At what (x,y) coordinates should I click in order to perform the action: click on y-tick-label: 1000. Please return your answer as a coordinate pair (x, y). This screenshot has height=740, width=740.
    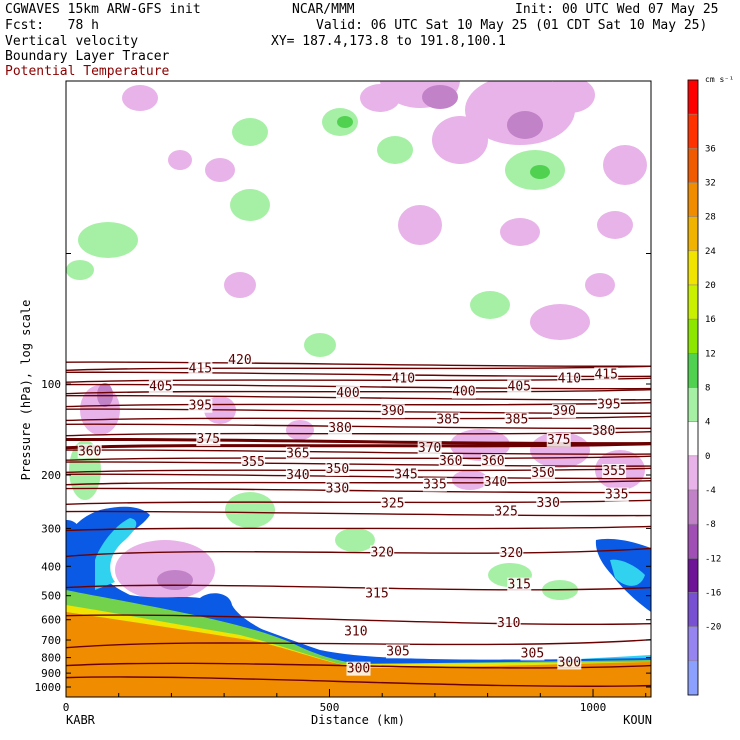
    Looking at the image, I should click on (48, 687).